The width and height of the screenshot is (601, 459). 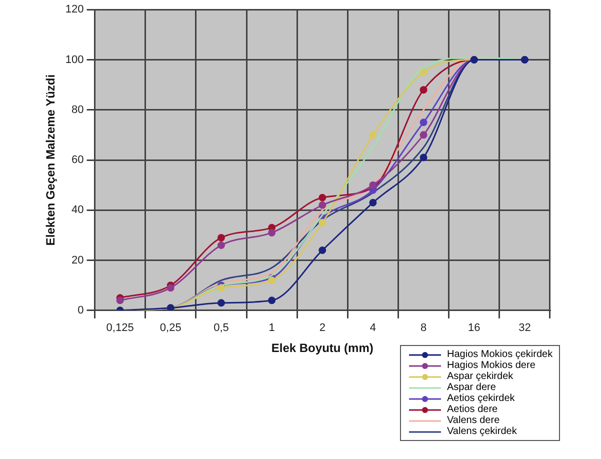 I want to click on y-tick-label: 120, so click(x=74, y=10).